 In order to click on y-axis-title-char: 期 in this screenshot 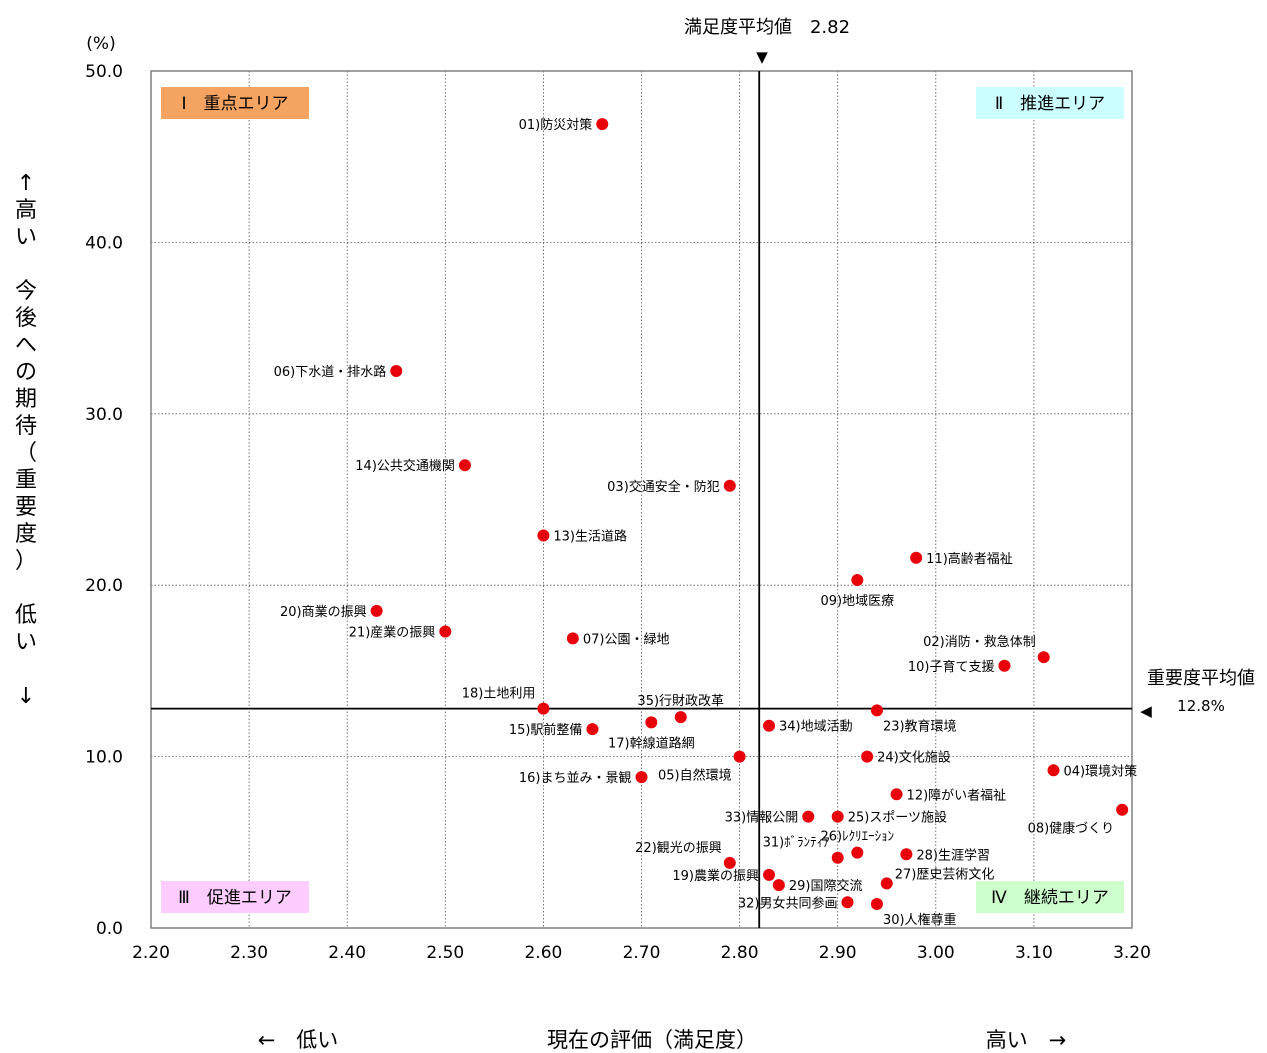, I will do `click(26, 399)`.